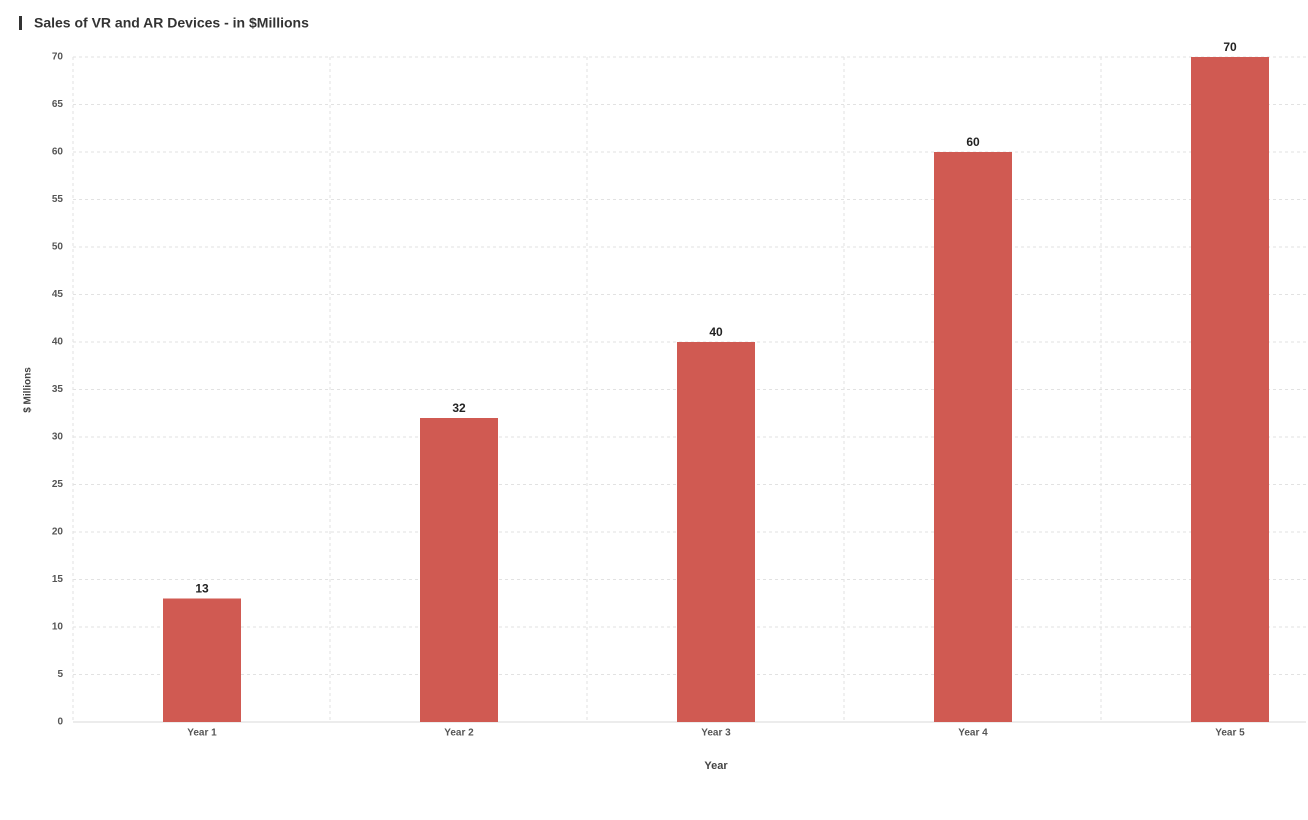  I want to click on x-tick-label: Year 1, so click(202, 733).